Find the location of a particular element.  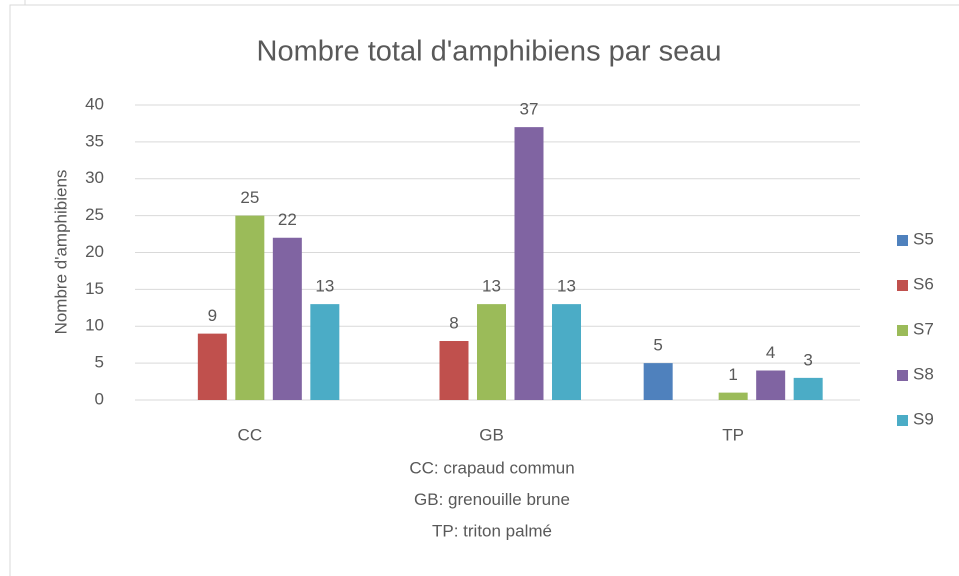

data-label: 8 is located at coordinates (453, 322).